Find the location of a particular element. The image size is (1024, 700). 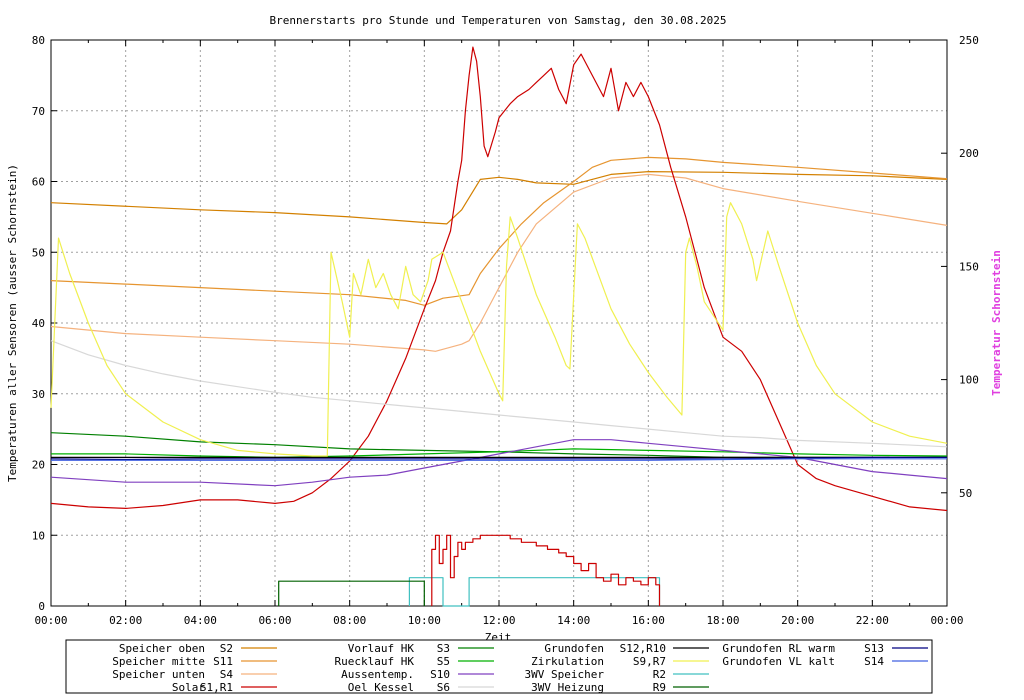

y2-tick-label: 150 is located at coordinates (969, 266).